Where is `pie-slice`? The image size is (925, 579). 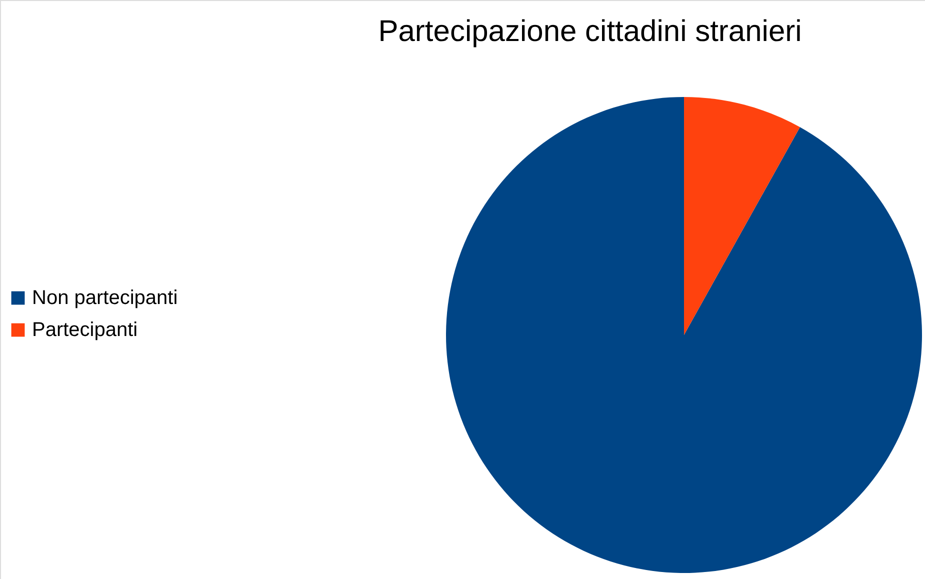
pie-slice is located at coordinates (742, 216).